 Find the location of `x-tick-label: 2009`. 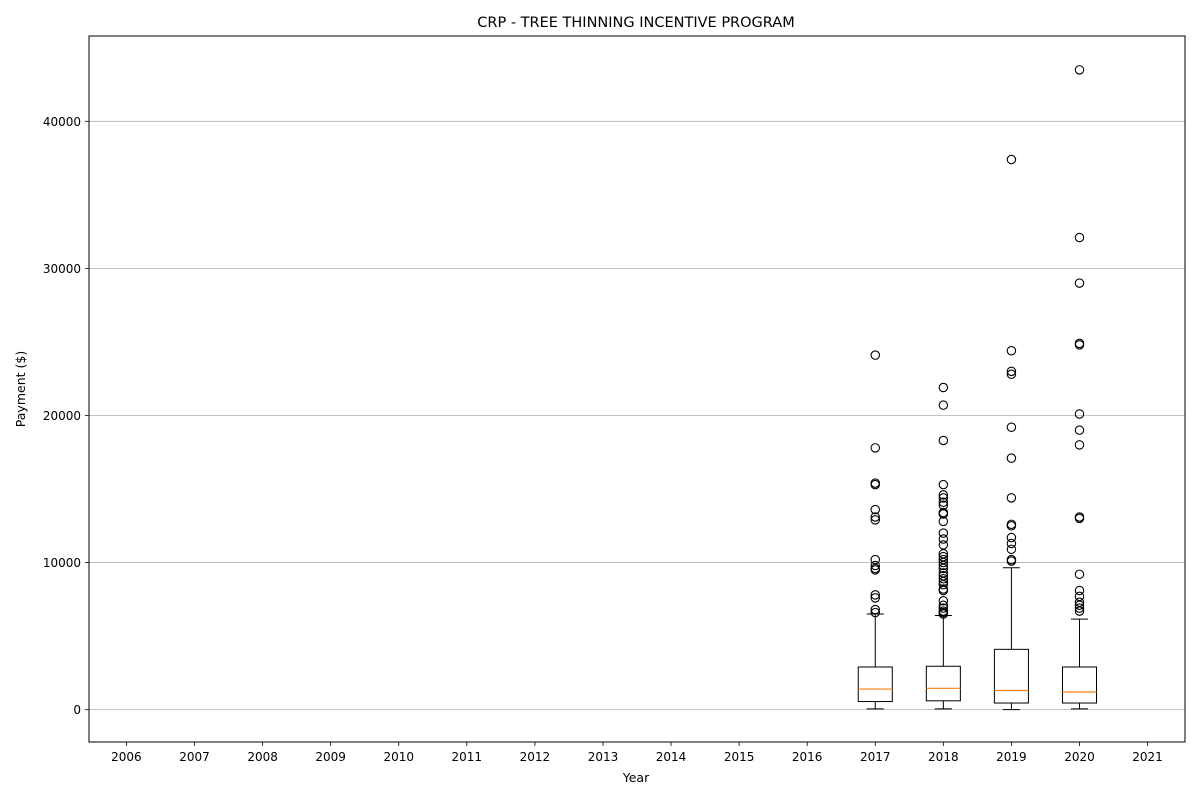

x-tick-label: 2009 is located at coordinates (330, 757).